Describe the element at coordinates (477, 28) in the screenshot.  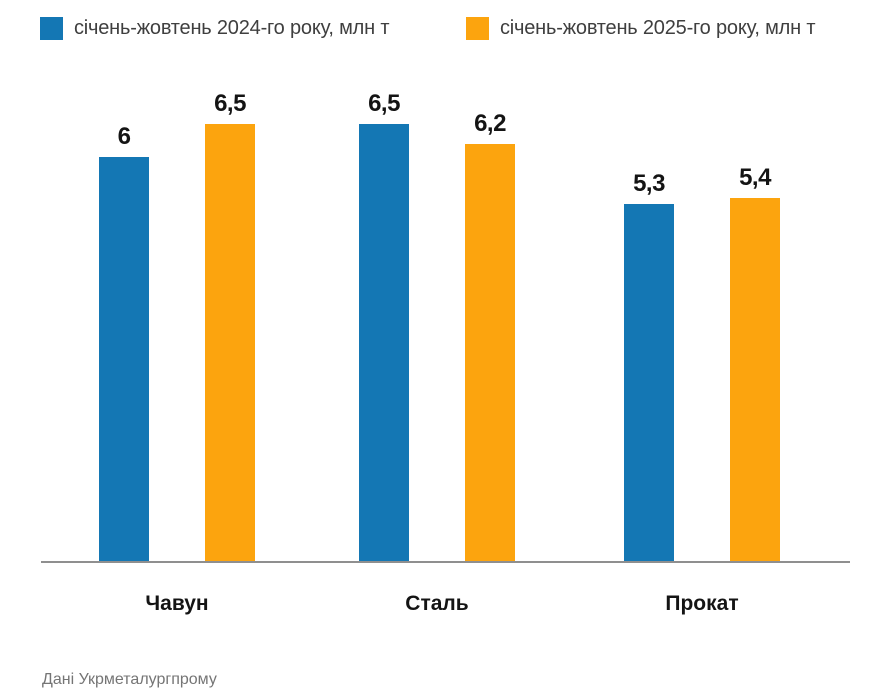
I see `legend-swatch-2025` at that location.